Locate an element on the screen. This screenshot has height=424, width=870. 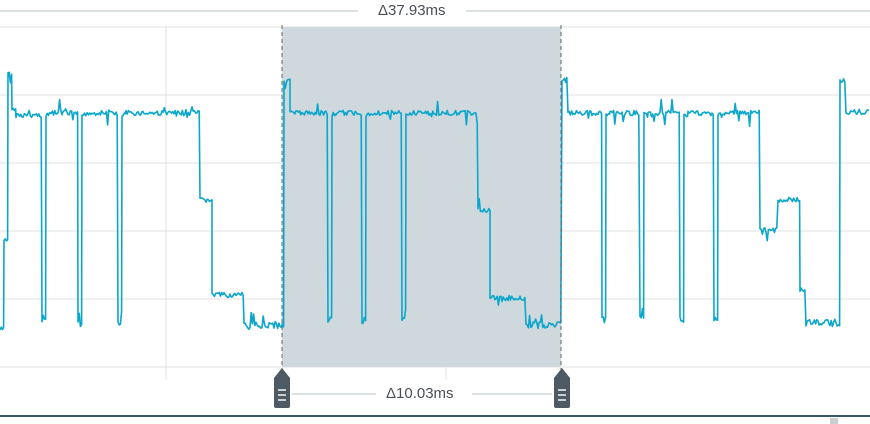
cursor-delta-total: Δ37.93ms is located at coordinates (412, 11).